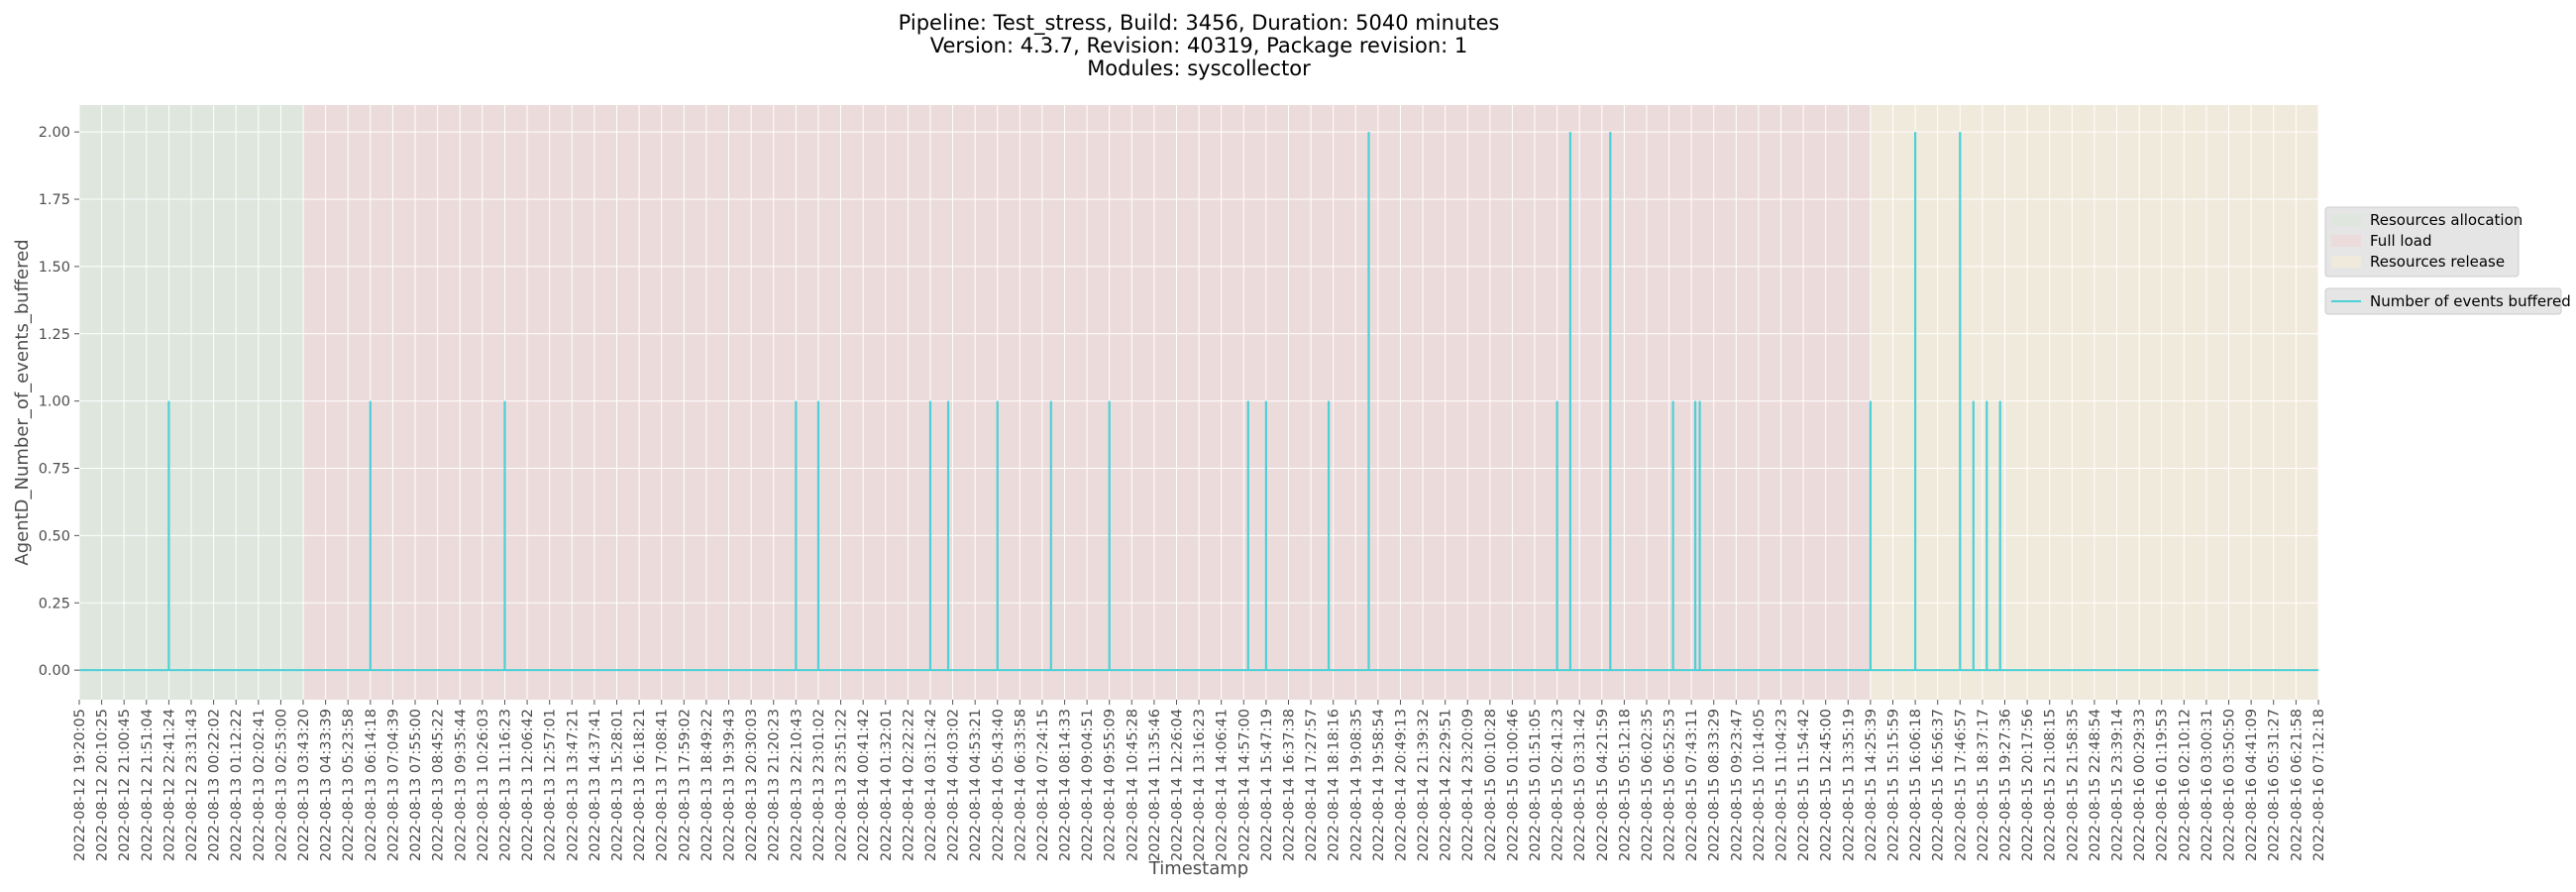  What do you see at coordinates (1088, 785) in the screenshot?
I see `x-tick-label: 2022-08-14 09:04:51` at bounding box center [1088, 785].